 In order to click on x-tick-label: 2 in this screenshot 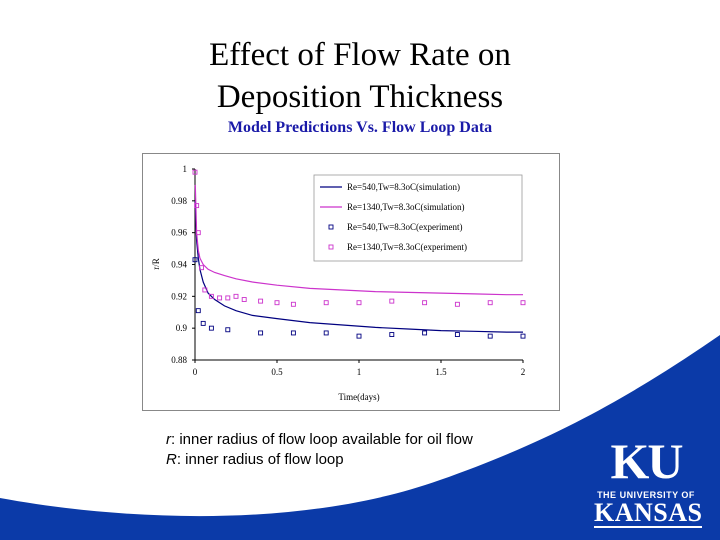, I will do `click(523, 372)`.